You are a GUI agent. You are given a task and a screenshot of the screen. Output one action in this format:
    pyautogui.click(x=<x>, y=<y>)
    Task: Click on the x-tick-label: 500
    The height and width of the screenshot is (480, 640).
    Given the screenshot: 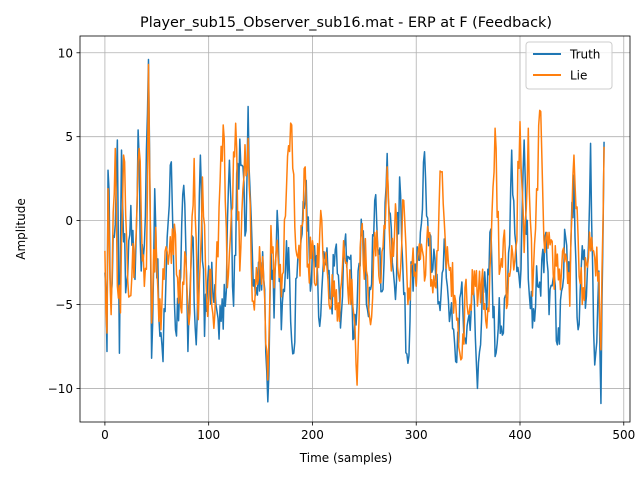 What is the action you would take?
    pyautogui.click(x=623, y=435)
    